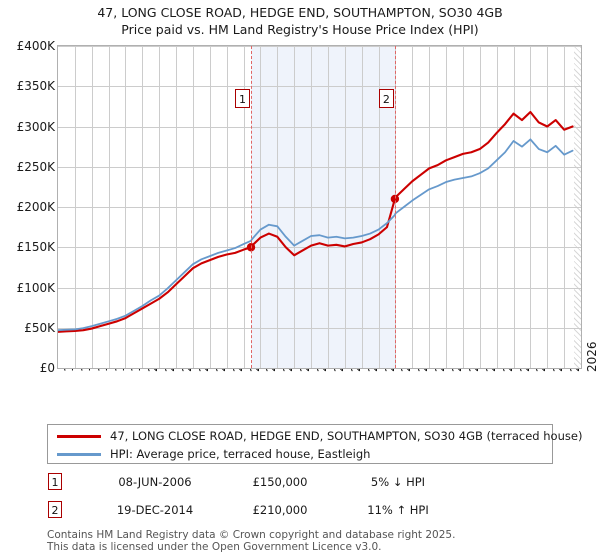 The width and height of the screenshot is (600, 560). I want to click on y-axis-tick-label: £200K, so click(35, 207).